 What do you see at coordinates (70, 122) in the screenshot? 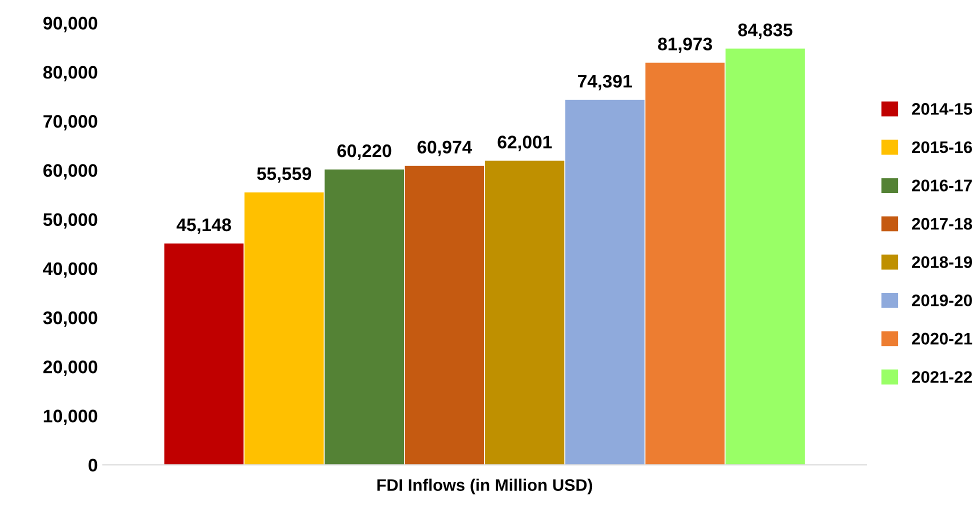
I see `y-tick-label: 70,000` at bounding box center [70, 122].